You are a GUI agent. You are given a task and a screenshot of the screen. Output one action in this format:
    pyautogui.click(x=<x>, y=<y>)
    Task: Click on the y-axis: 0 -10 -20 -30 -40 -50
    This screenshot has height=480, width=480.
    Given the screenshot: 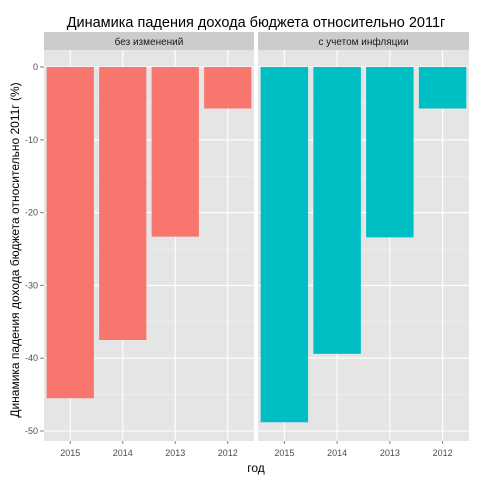 What is the action you would take?
    pyautogui.click(x=34, y=249)
    